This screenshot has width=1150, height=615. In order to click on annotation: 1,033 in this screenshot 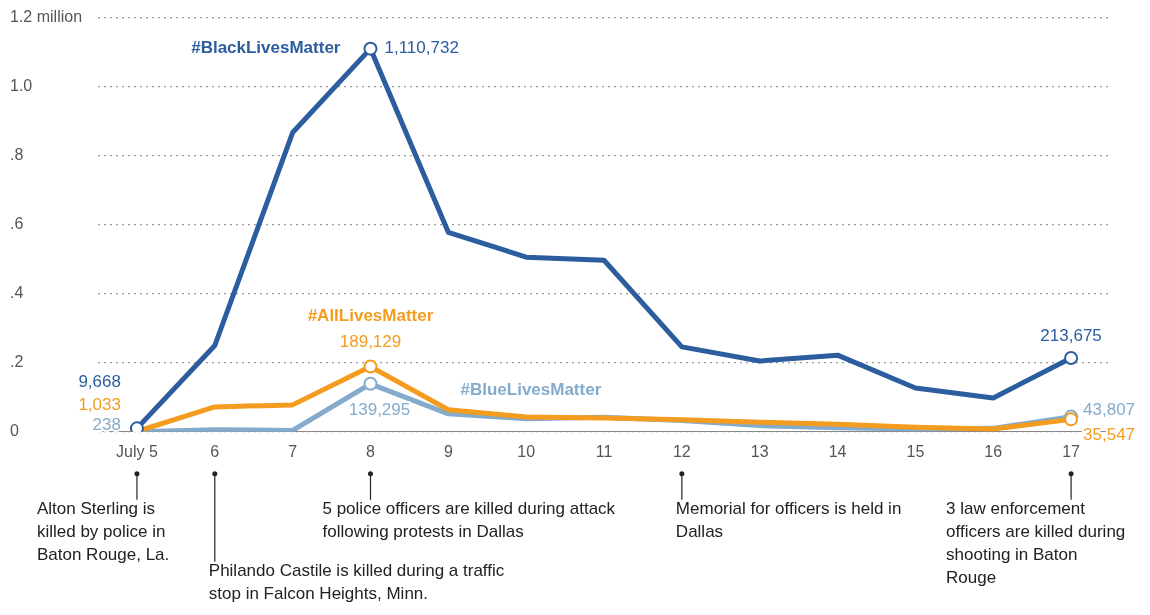, I will do `click(99, 405)`.